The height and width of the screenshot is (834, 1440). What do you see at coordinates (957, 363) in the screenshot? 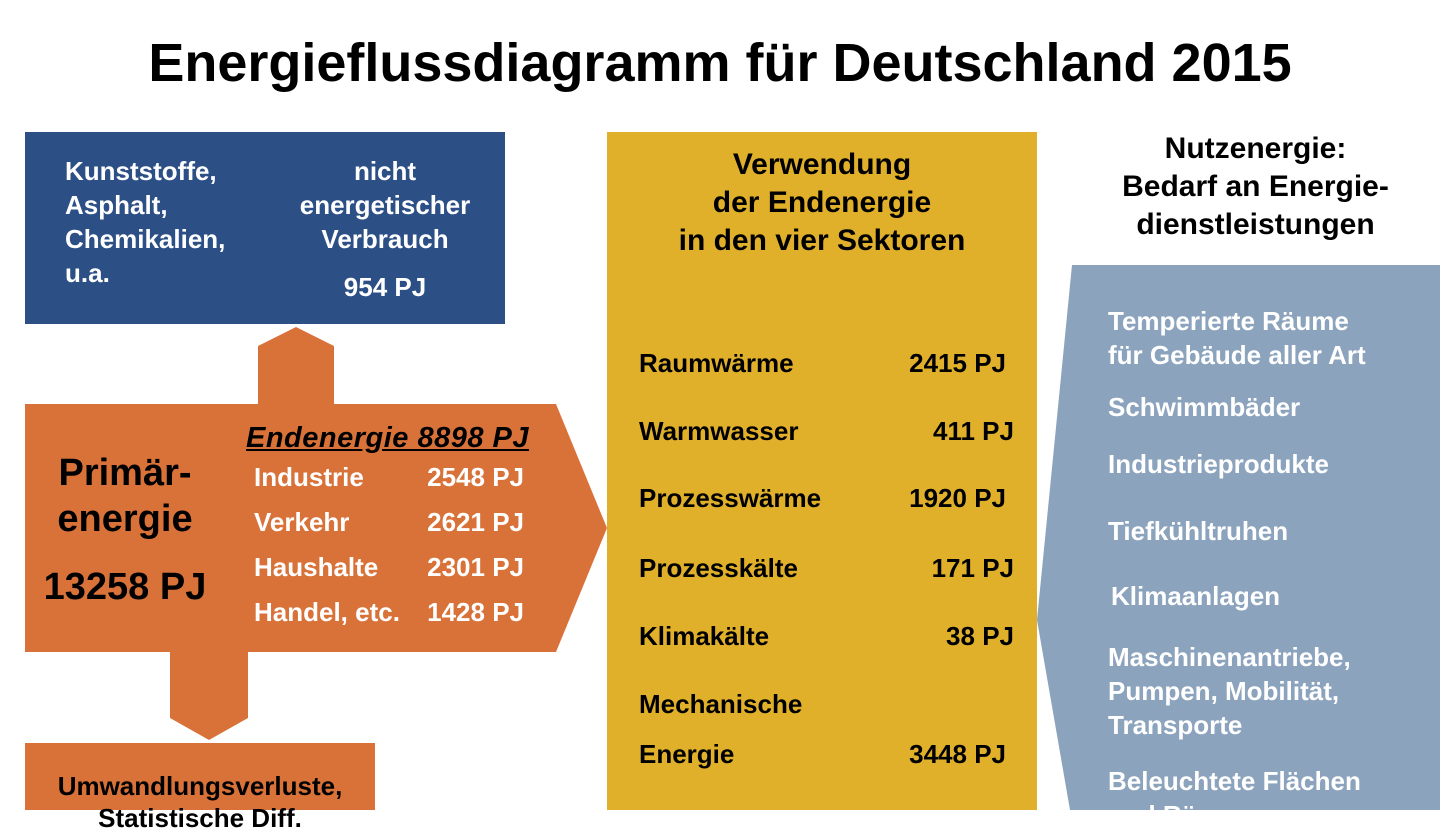
I see `usage-value: 2415 PJ` at bounding box center [957, 363].